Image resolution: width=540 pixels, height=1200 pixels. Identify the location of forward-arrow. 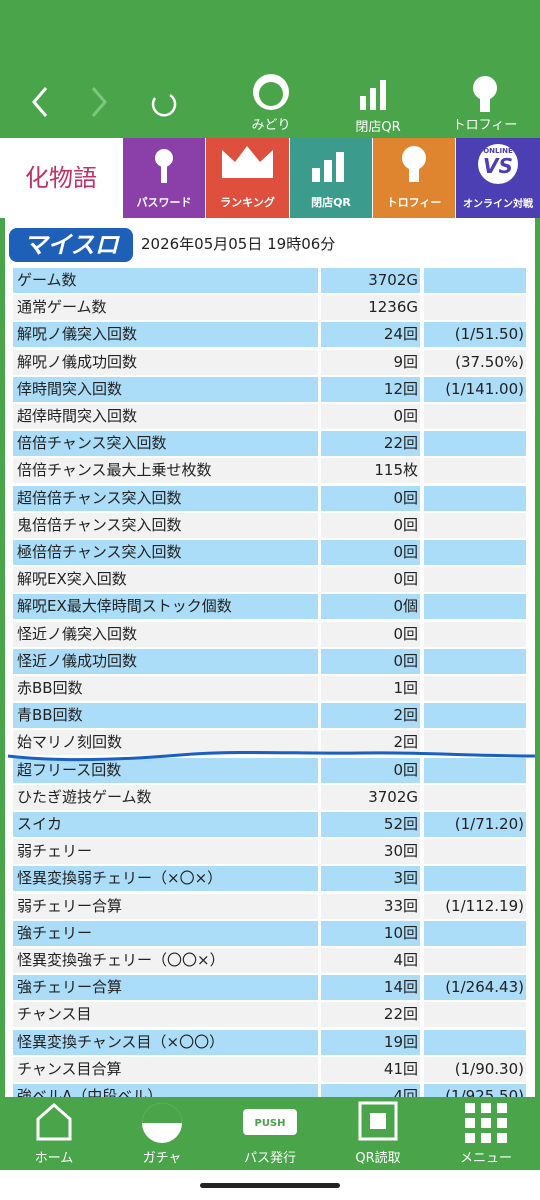
(99, 102).